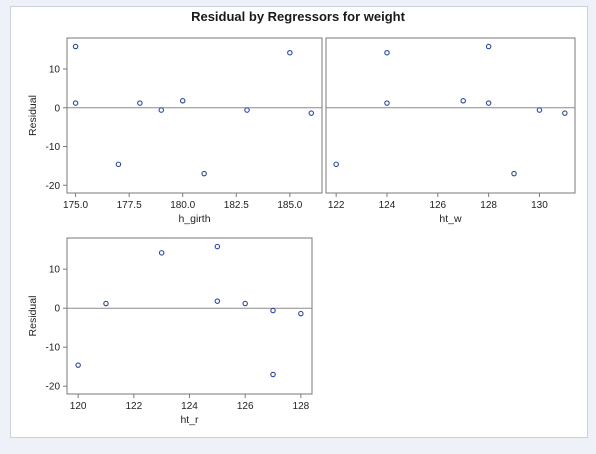 The height and width of the screenshot is (454, 596). I want to click on x-tick-label: 130, so click(539, 205).